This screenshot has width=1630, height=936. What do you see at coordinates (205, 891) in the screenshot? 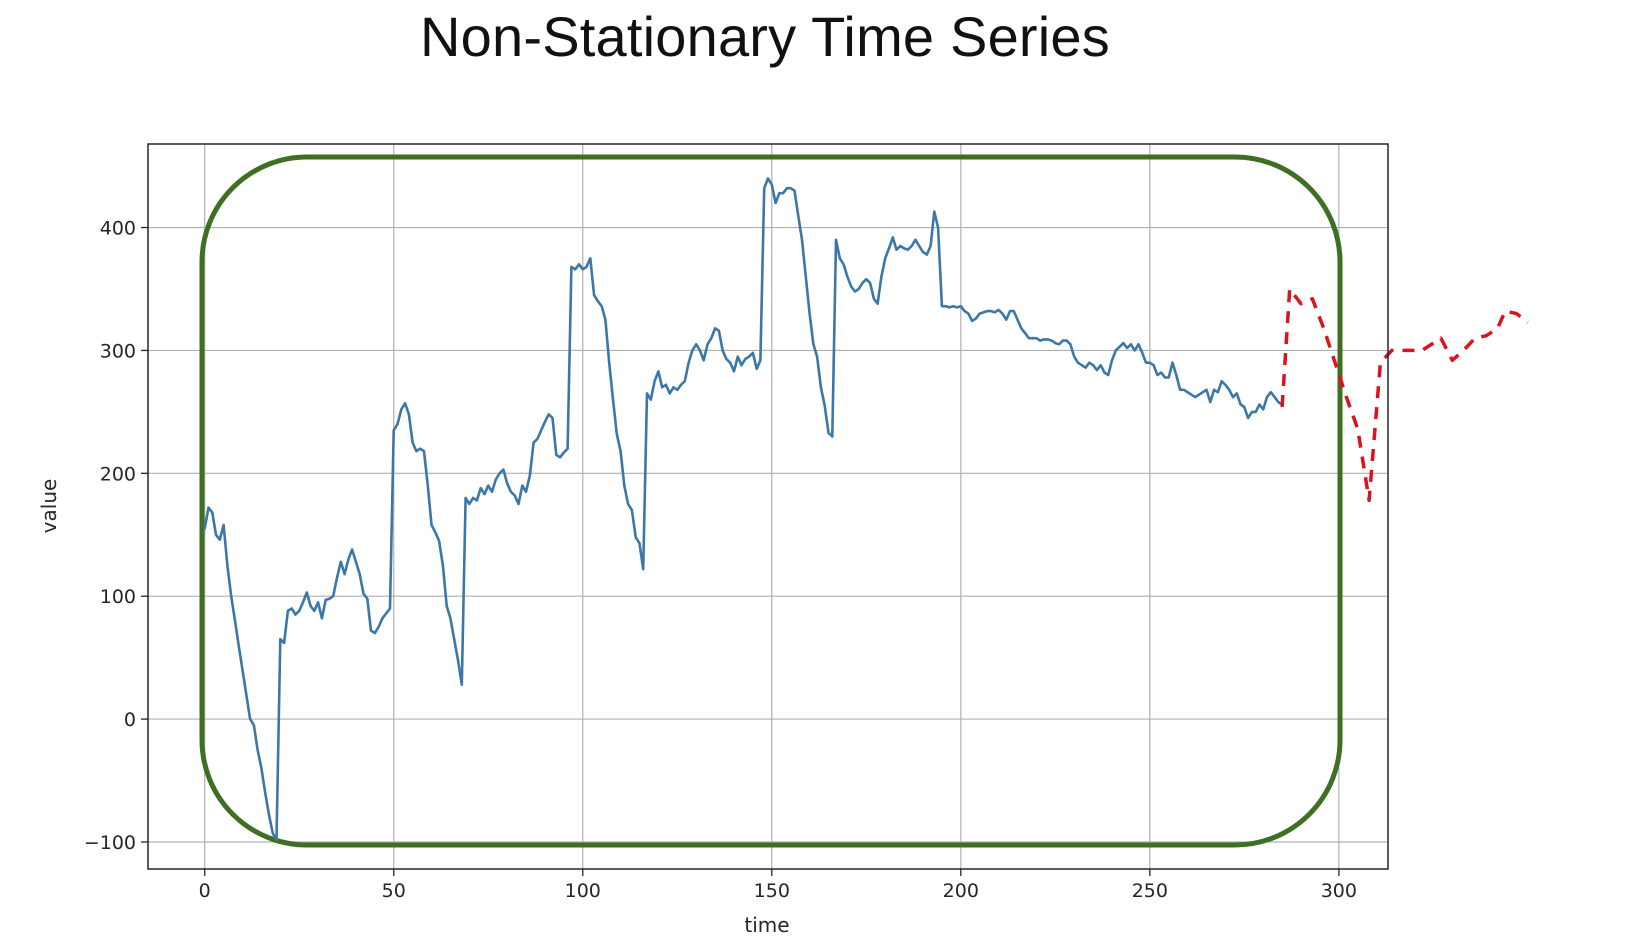
I see `x-tick-label: 0` at bounding box center [205, 891].